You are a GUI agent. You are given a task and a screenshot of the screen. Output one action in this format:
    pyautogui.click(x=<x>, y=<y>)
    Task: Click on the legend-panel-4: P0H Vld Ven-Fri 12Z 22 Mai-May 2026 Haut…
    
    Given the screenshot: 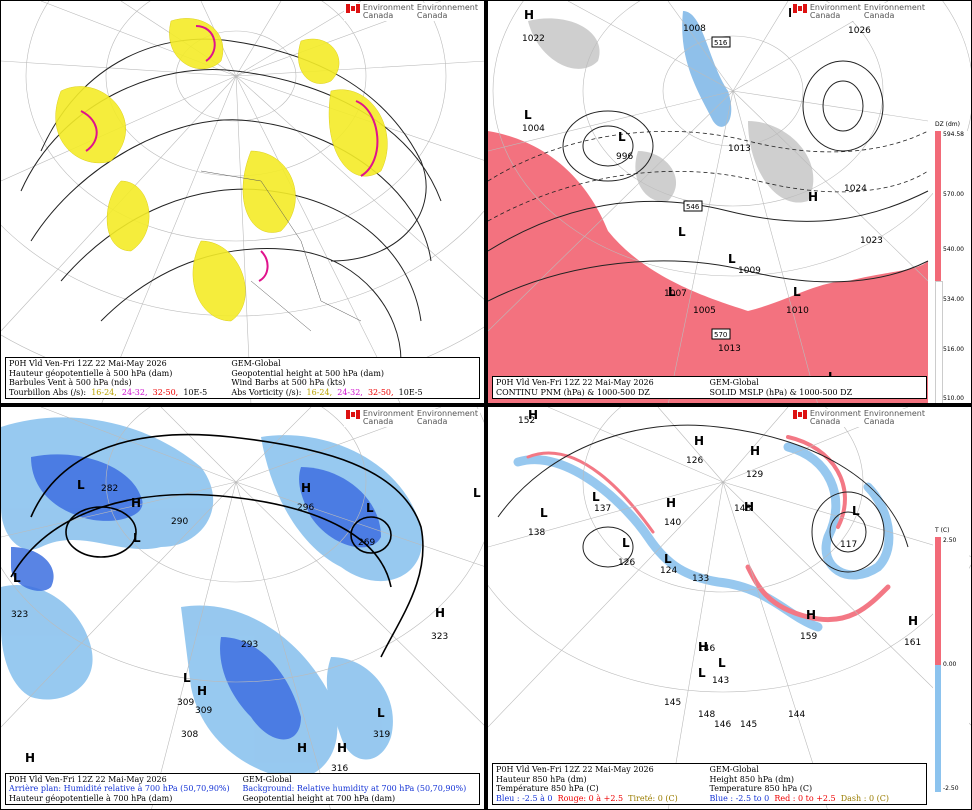 What is the action you would take?
    pyautogui.click(x=709, y=784)
    